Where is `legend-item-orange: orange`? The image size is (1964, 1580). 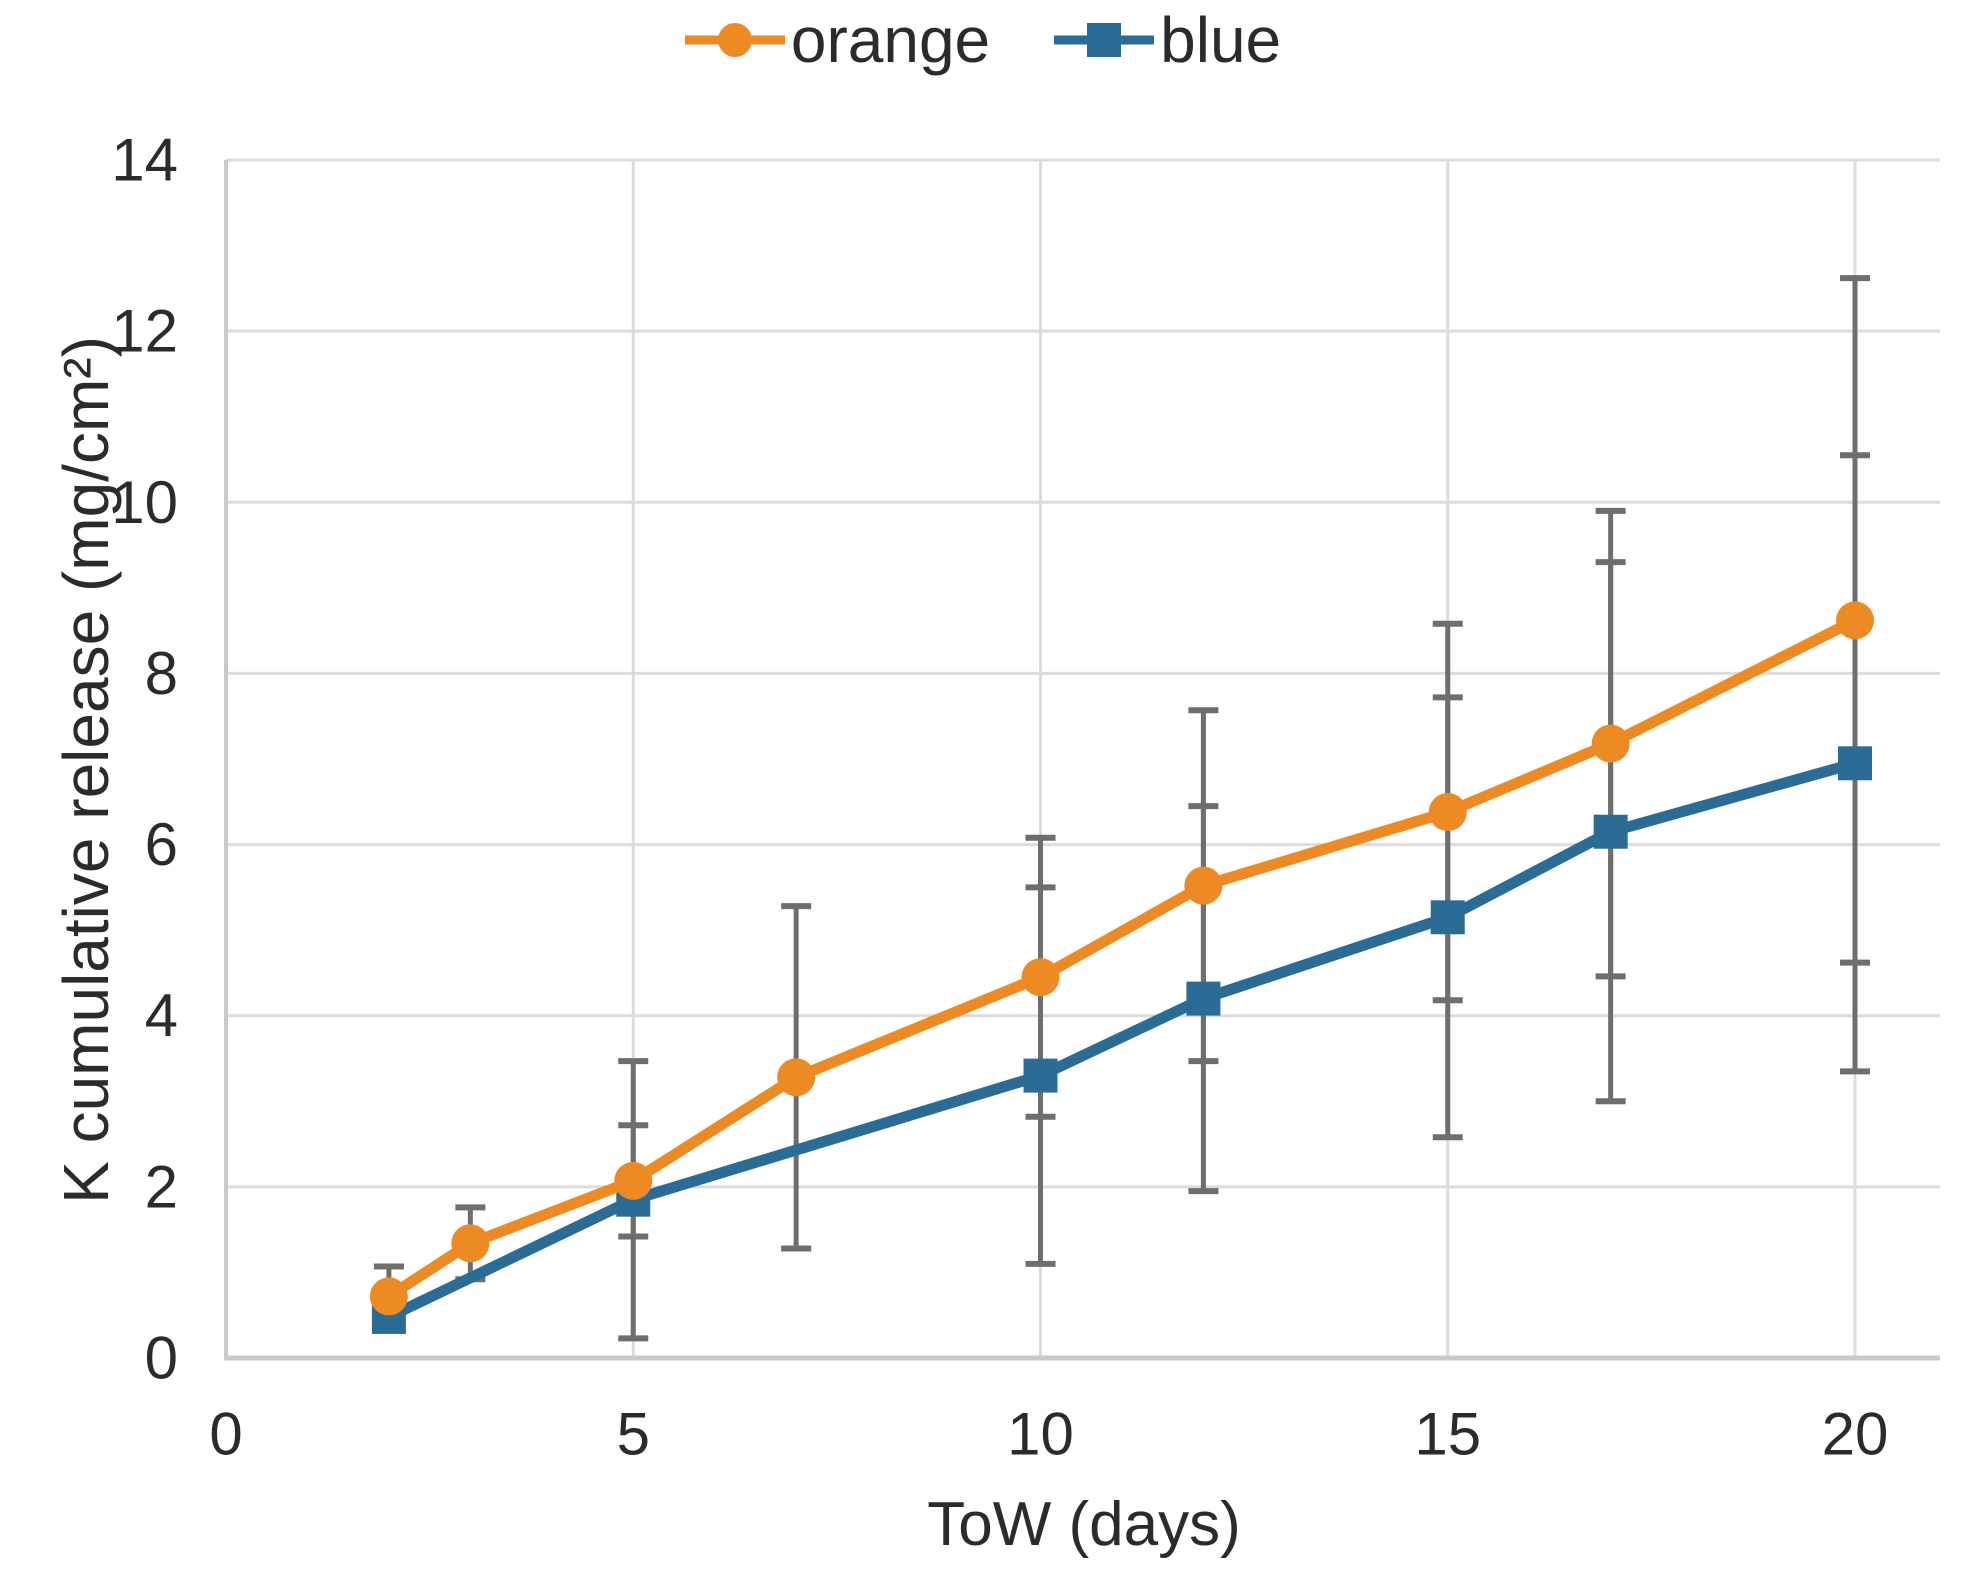 legend-item-orange: orange is located at coordinates (836, 40).